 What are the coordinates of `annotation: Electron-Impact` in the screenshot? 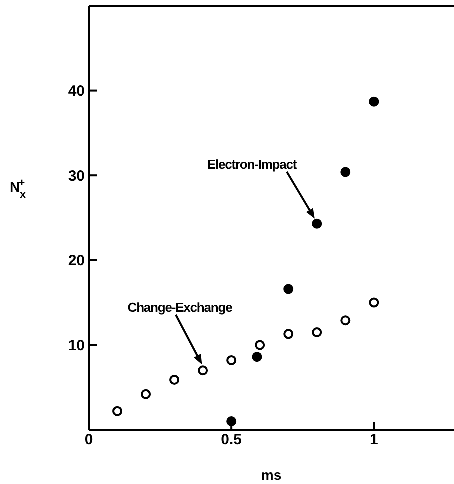 It's located at (252, 164).